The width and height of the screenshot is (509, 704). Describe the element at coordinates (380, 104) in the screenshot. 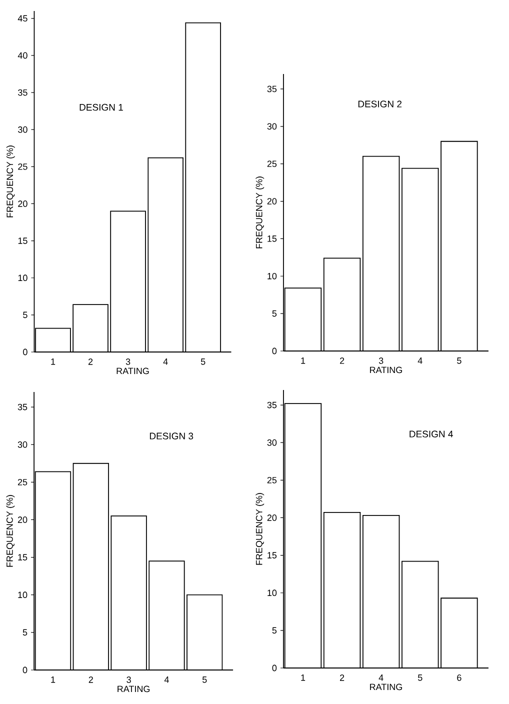

I see `text: DESIGN 2` at that location.